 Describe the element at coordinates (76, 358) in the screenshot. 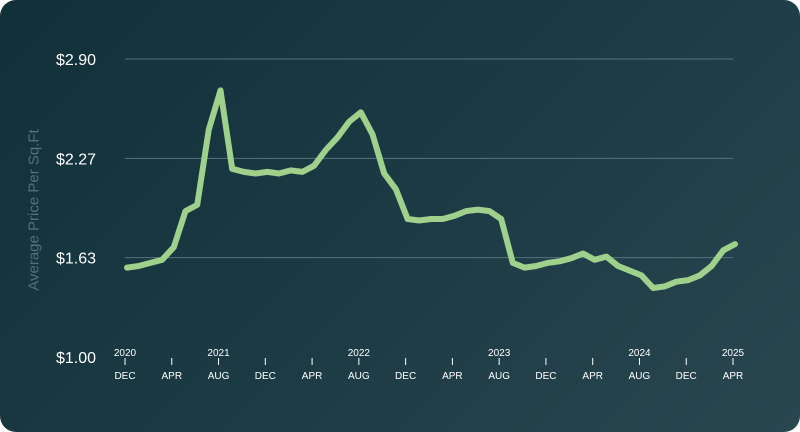

I see `y-tick-label: $1.00` at that location.